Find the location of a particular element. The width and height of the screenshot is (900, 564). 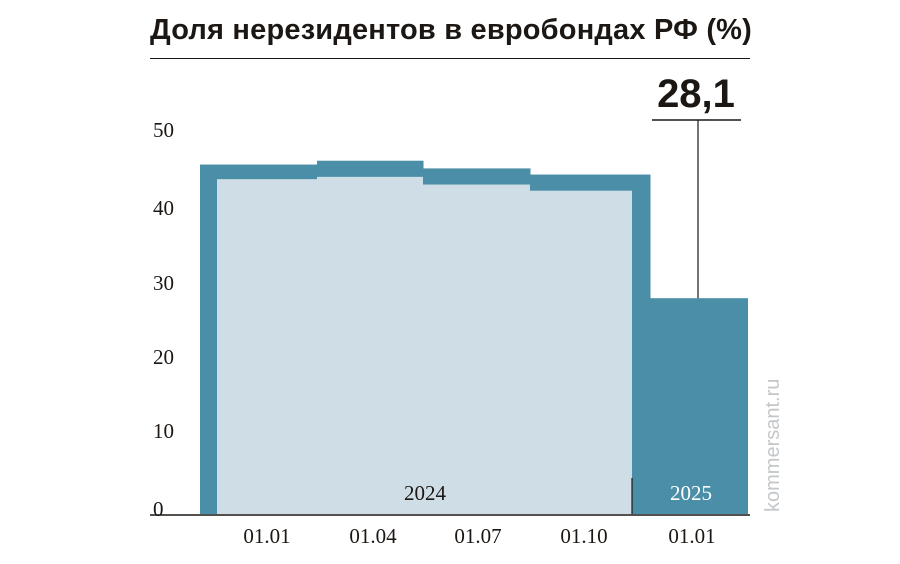

x-tick-5: 01.01 is located at coordinates (691, 536).